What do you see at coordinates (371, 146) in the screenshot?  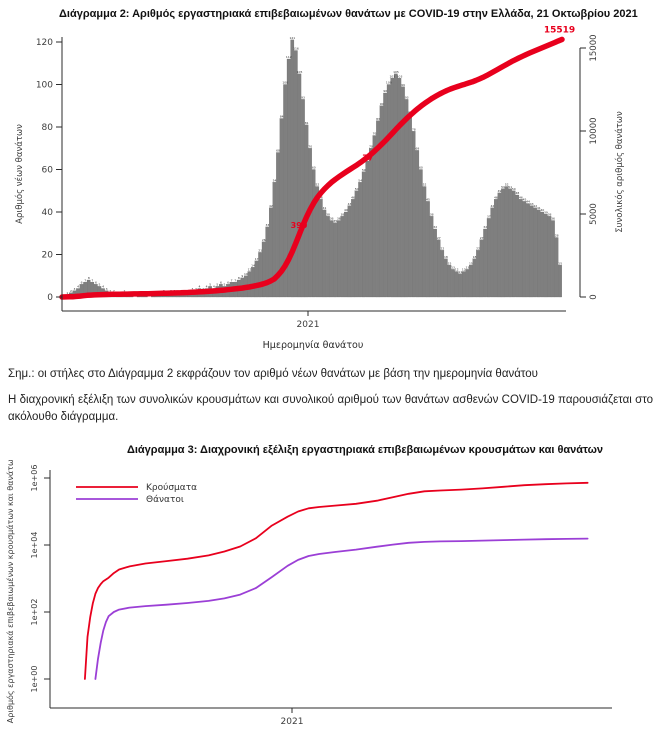 I see `svg-text: 70` at bounding box center [371, 146].